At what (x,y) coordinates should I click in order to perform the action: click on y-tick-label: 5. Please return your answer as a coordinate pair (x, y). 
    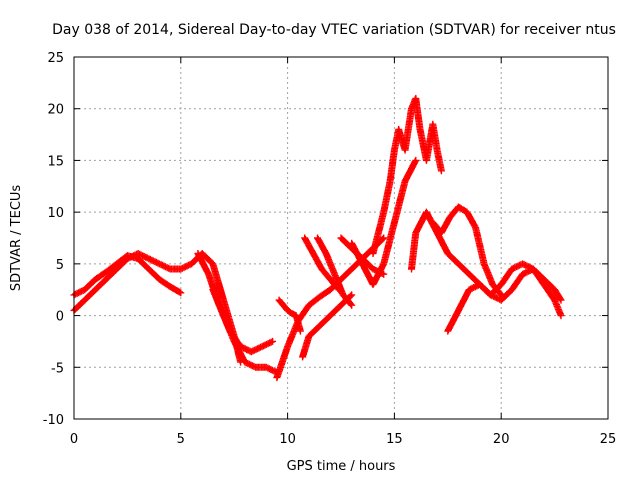
    Looking at the image, I should click on (60, 265).